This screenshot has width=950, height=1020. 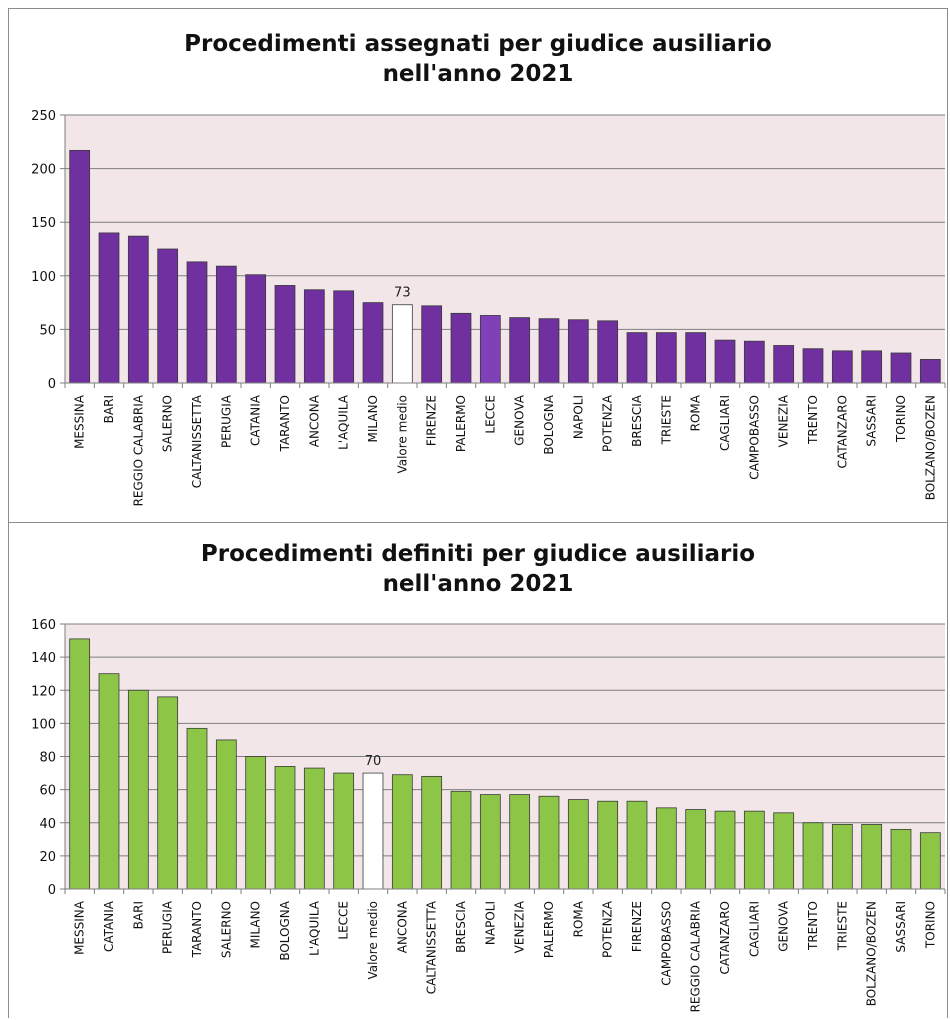 I want to click on x-tick-label: CALTANISSETTA, so click(x=197, y=441).